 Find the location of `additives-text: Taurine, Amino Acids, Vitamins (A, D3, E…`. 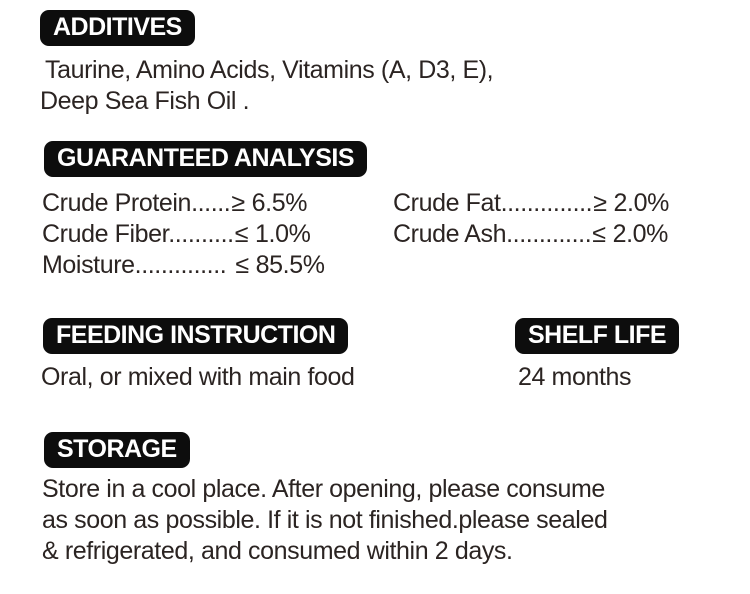

additives-text: Taurine, Amino Acids, Vitamins (A, D3, E… is located at coordinates (267, 86).